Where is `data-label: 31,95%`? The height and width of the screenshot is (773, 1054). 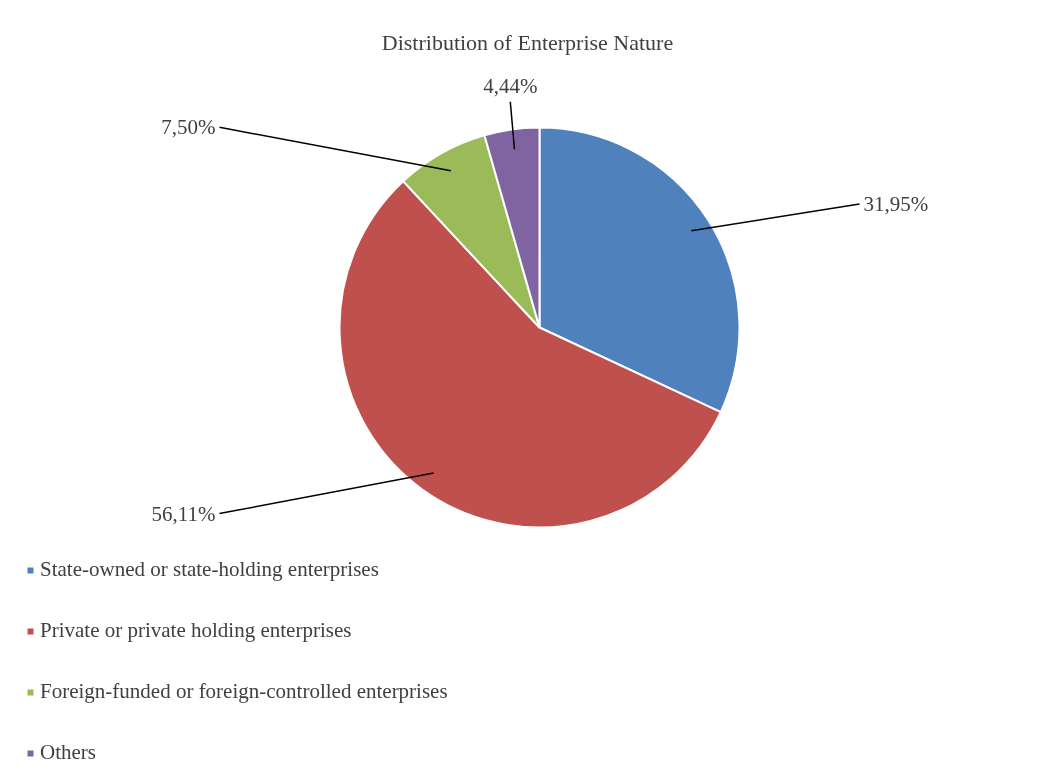 data-label: 31,95% is located at coordinates (896, 203).